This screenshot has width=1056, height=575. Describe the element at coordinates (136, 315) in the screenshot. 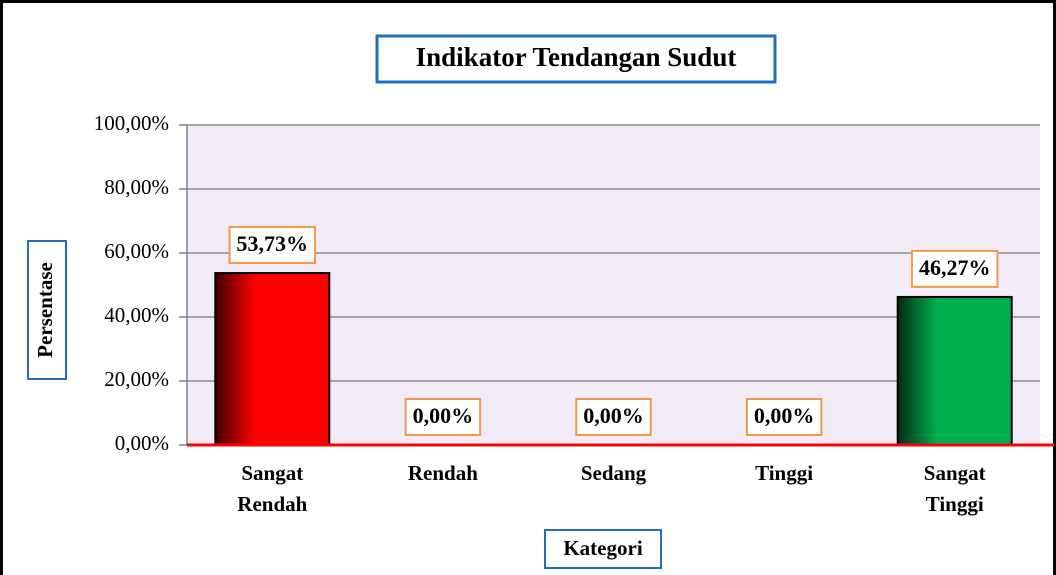

I see `y-tick-label: 40,00%` at that location.